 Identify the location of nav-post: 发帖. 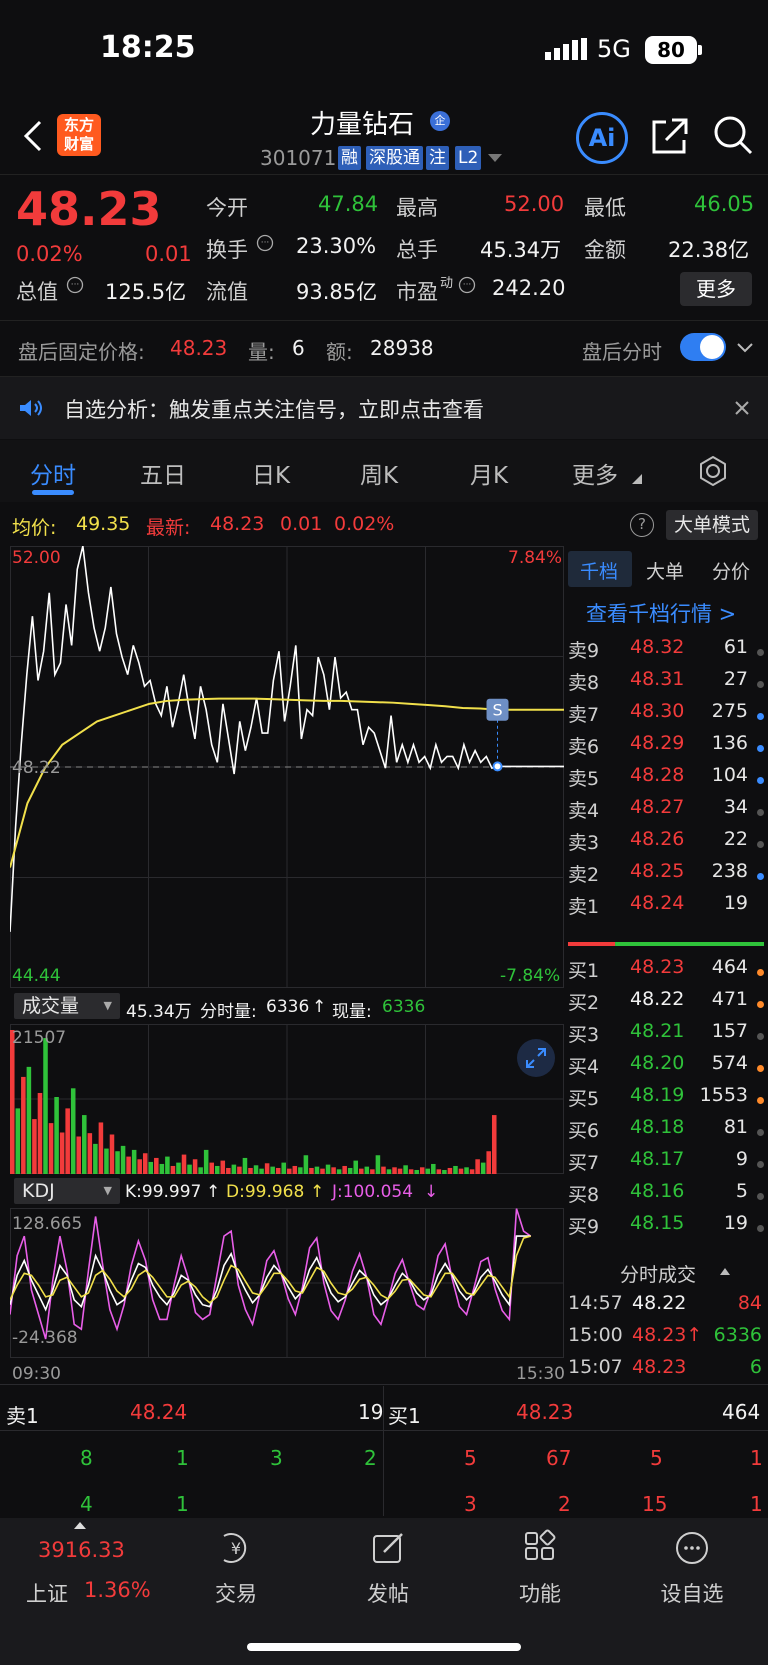
(388, 1594).